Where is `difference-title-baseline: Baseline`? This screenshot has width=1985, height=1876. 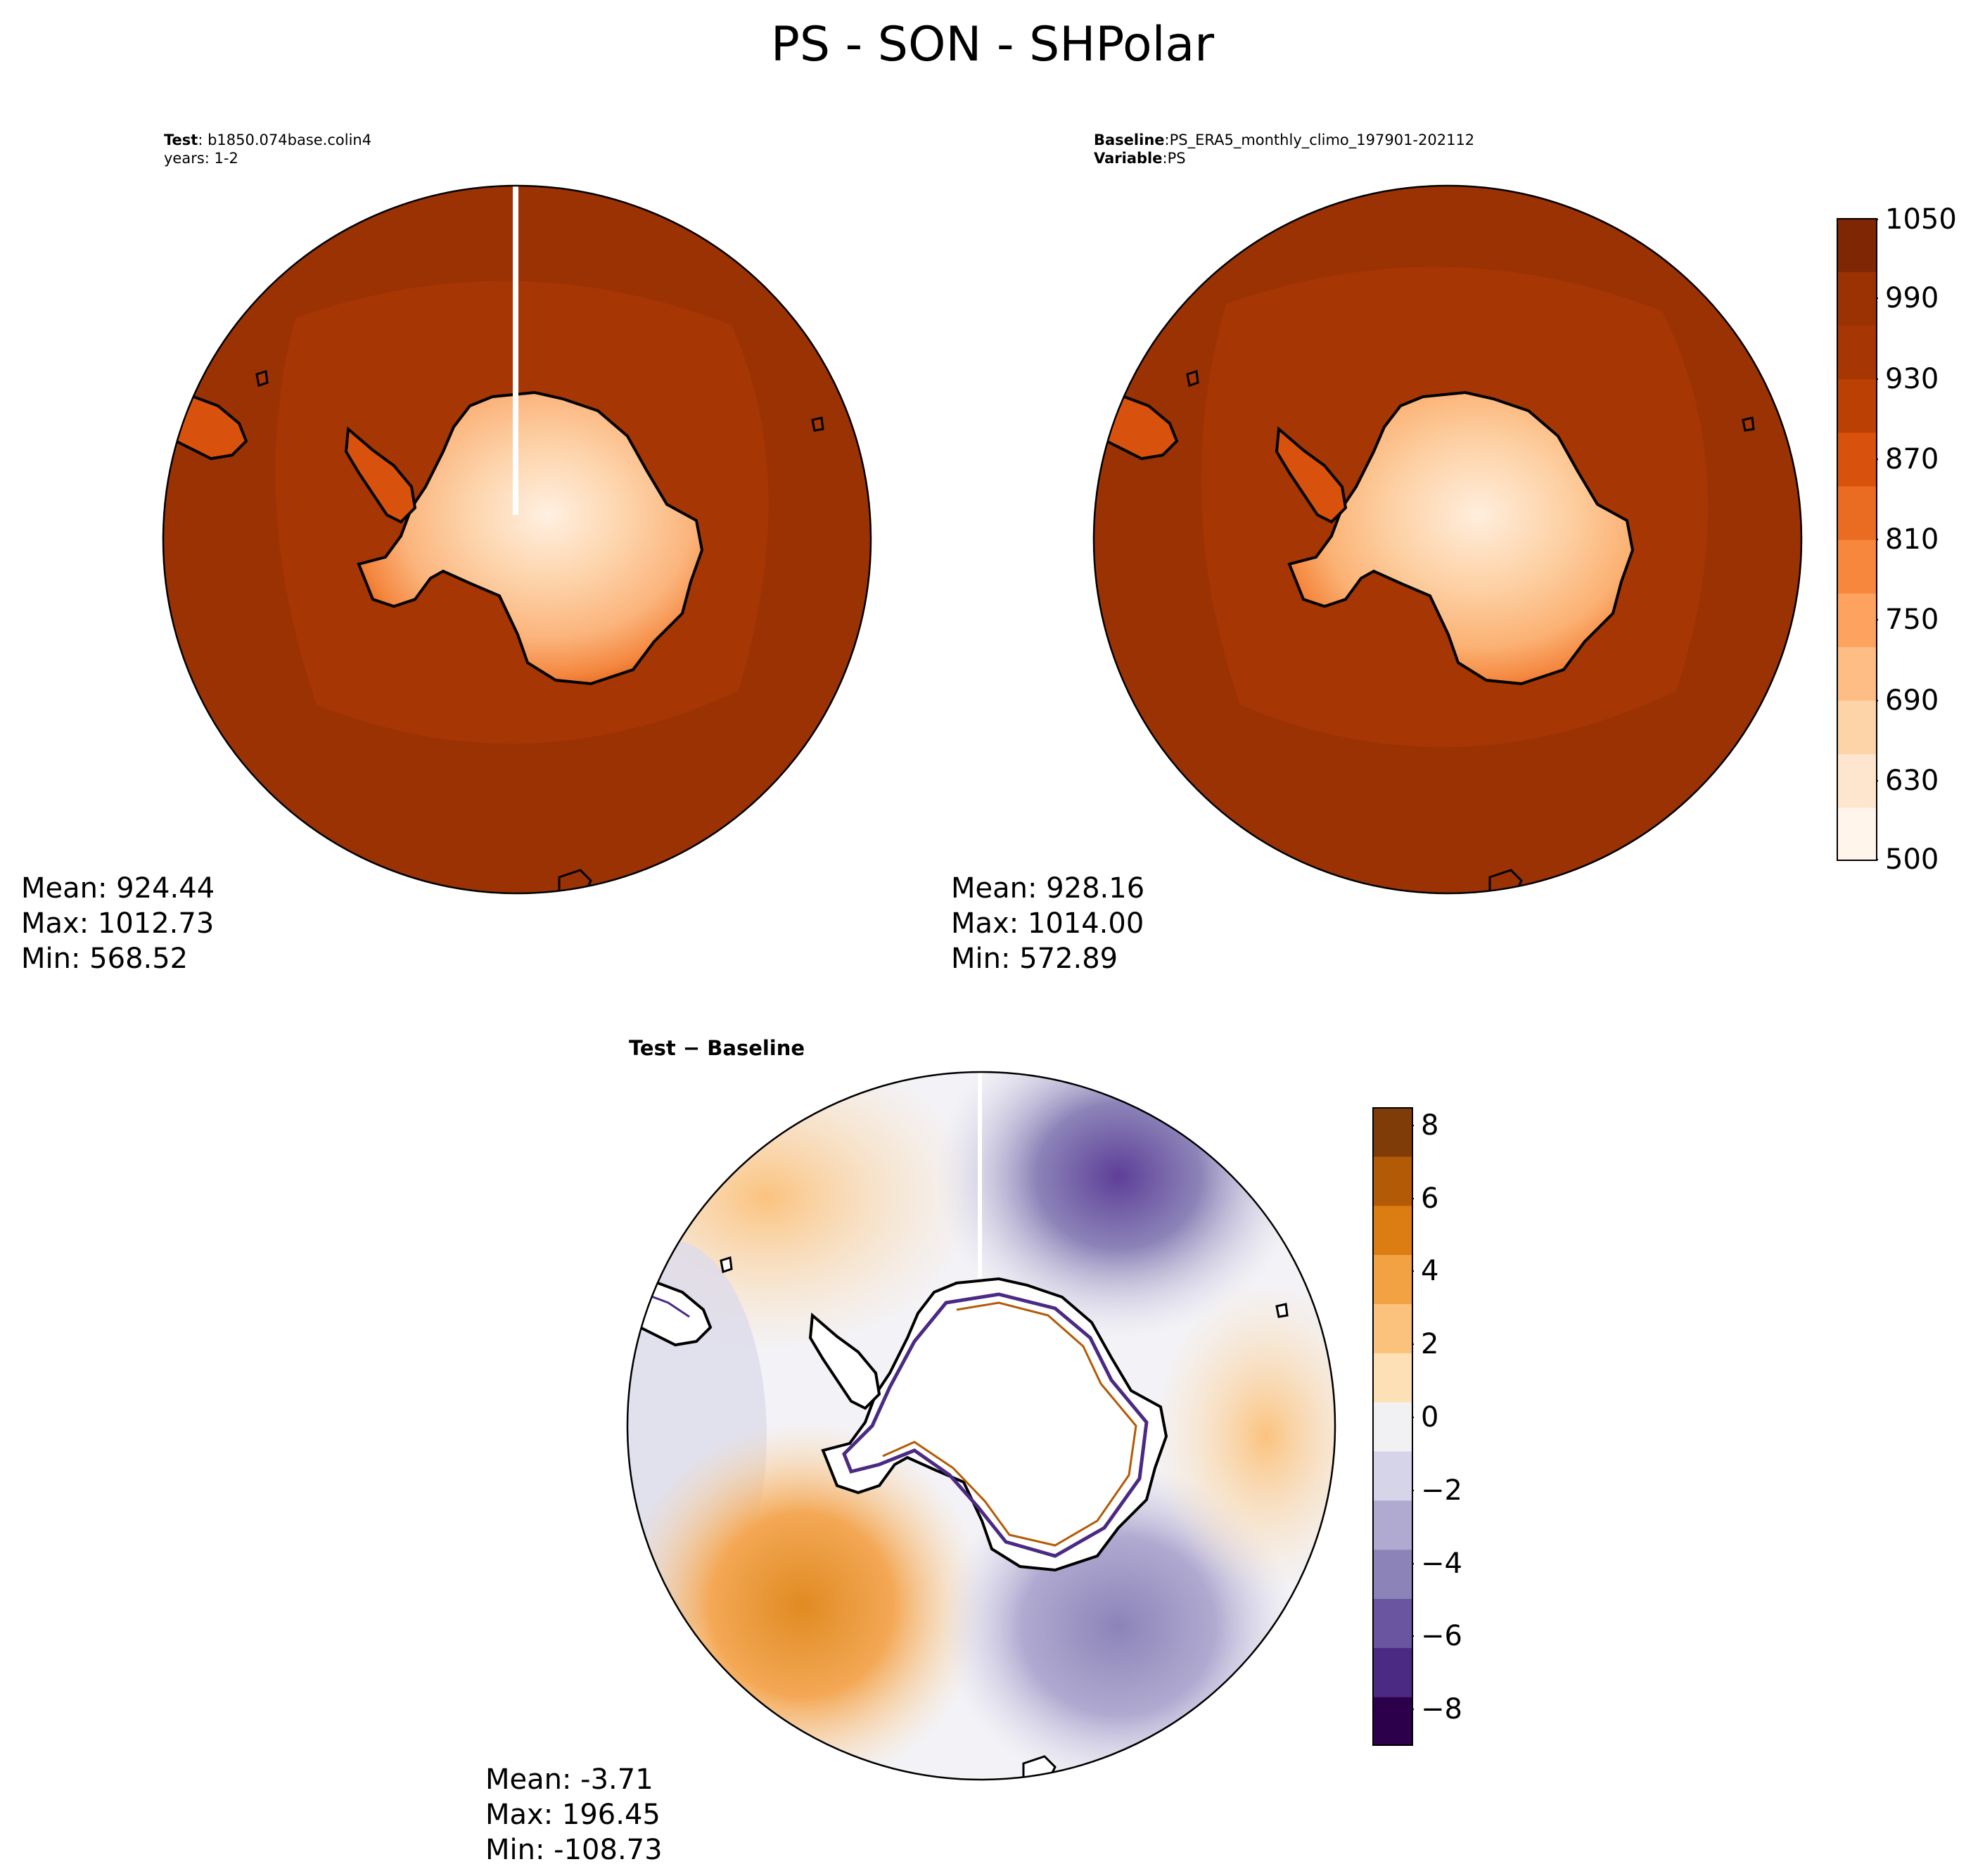 difference-title-baseline: Baseline is located at coordinates (756, 1048).